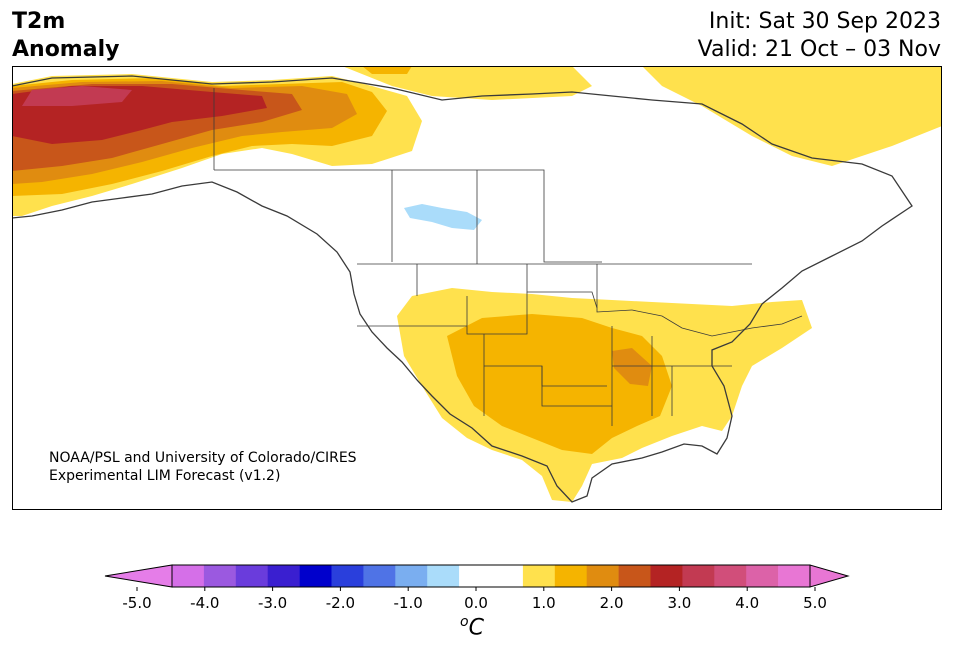  I want to click on colorbar-tick-label: -1.0, so click(408, 603).